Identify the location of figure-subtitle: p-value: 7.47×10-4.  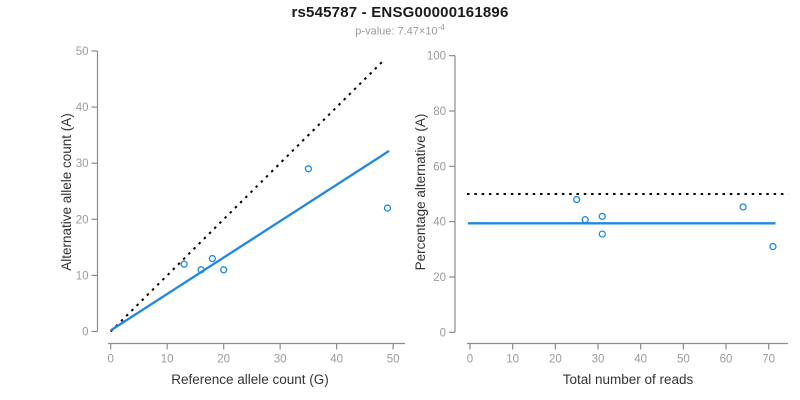
(400, 30).